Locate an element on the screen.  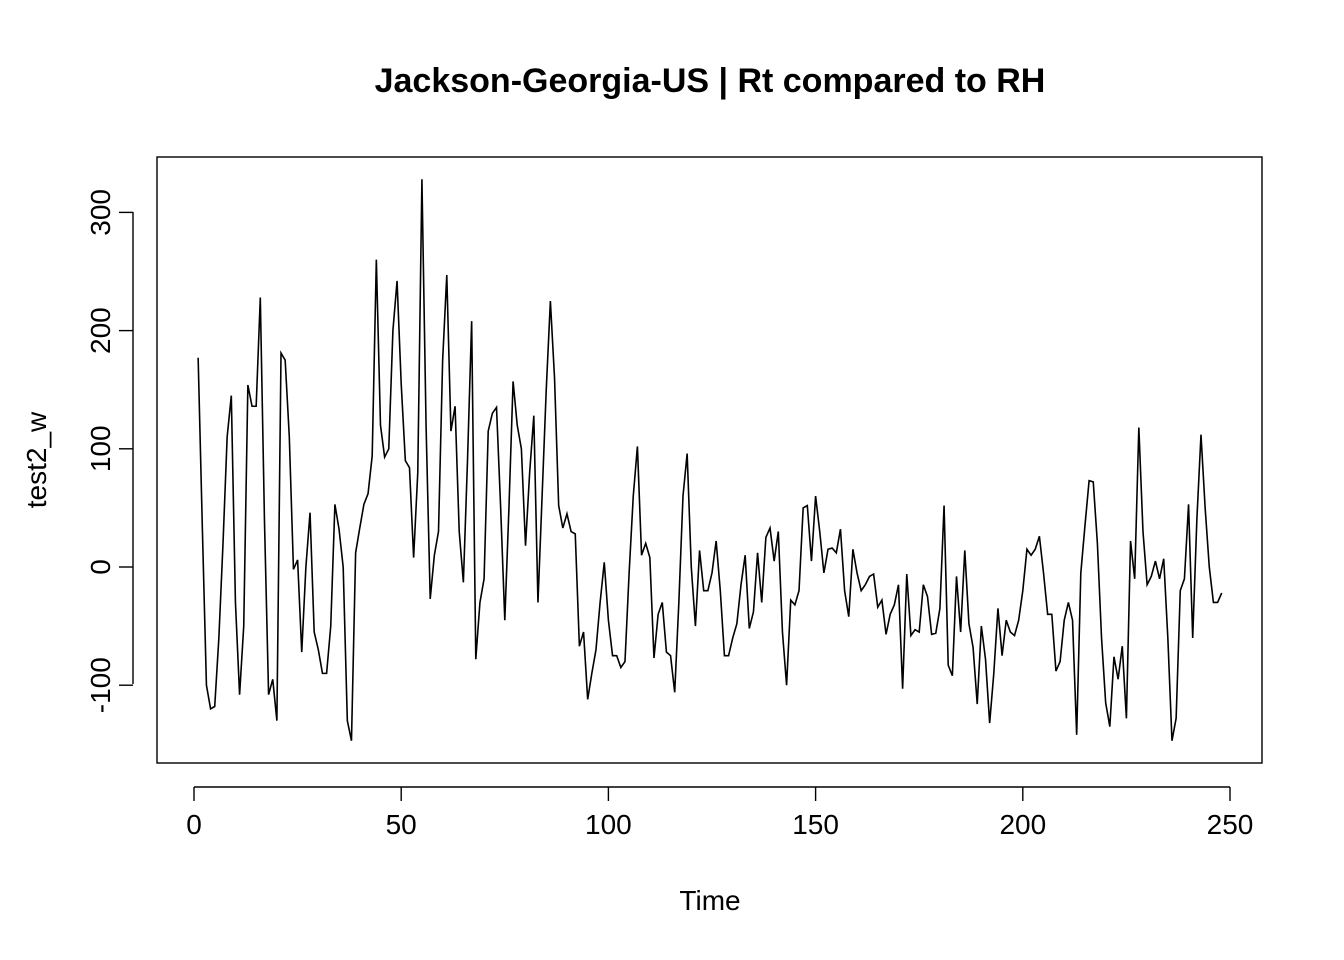
x-tick-label-100: 100 is located at coordinates (608, 824).